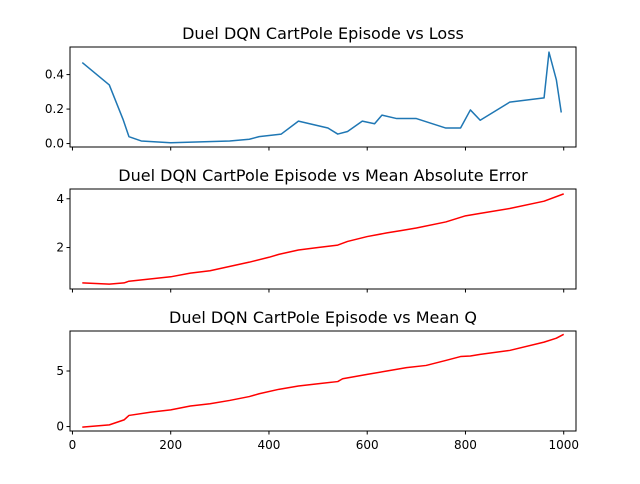  Describe the element at coordinates (60, 427) in the screenshot. I see `meanq-y-tick-label: 0` at that location.